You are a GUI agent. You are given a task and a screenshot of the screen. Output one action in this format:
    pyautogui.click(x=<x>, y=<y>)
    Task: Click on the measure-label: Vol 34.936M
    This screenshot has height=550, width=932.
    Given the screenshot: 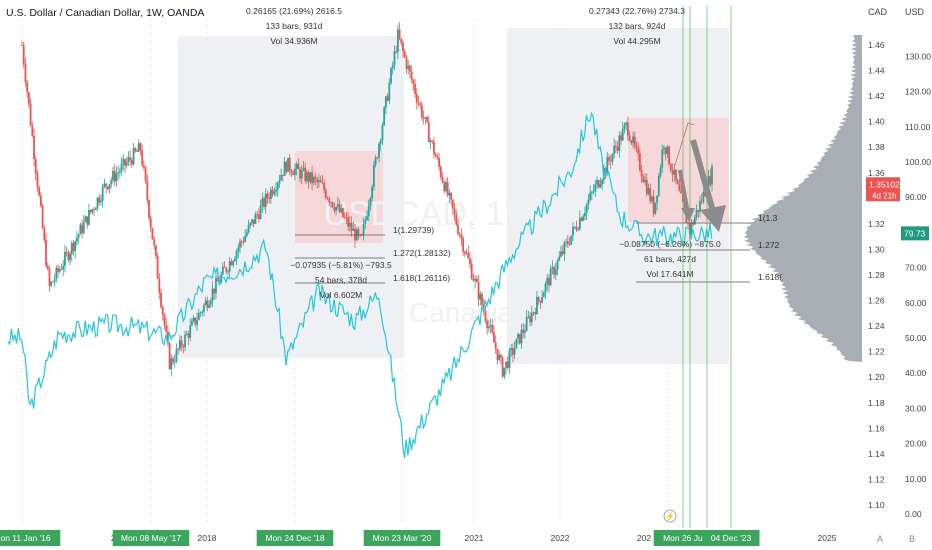 What is the action you would take?
    pyautogui.click(x=293, y=41)
    